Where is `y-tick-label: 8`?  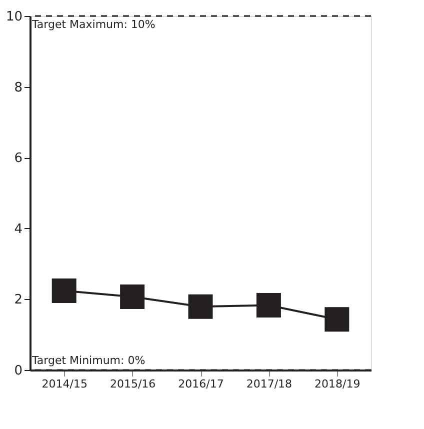 y-tick-label: 8 is located at coordinates (18, 88).